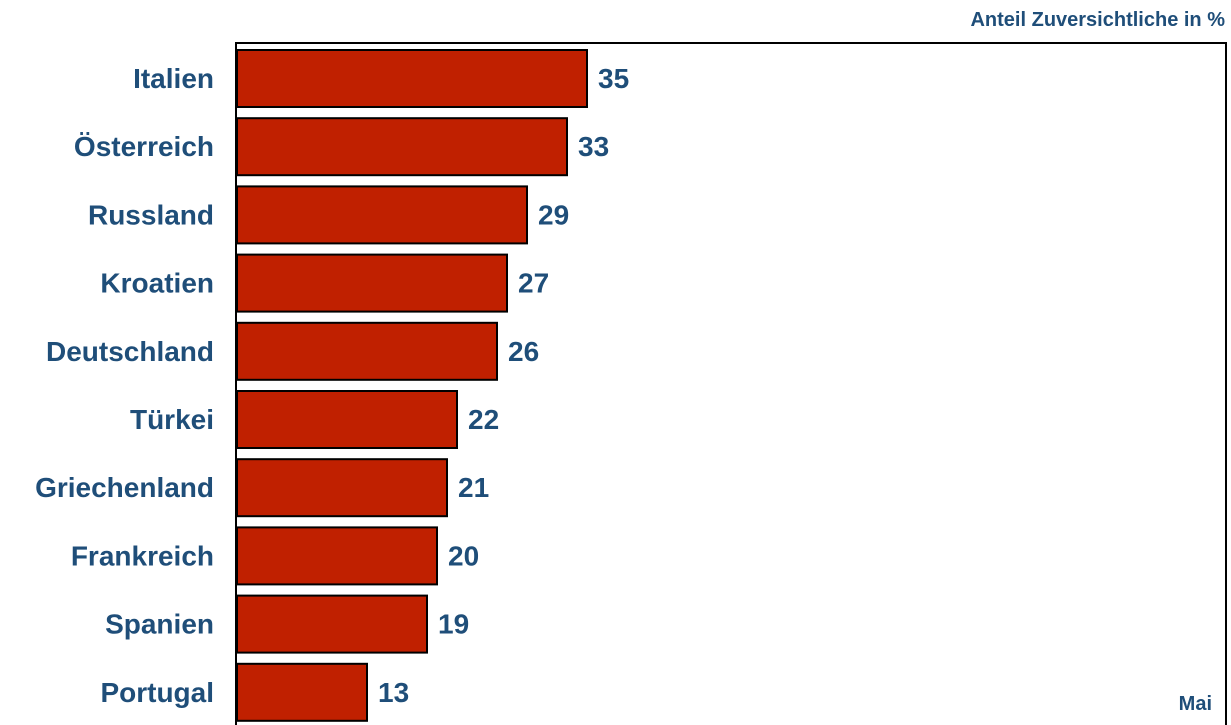 Image resolution: width=1231 pixels, height=725 pixels. What do you see at coordinates (553, 214) in the screenshot?
I see `value-label-russland: 29` at bounding box center [553, 214].